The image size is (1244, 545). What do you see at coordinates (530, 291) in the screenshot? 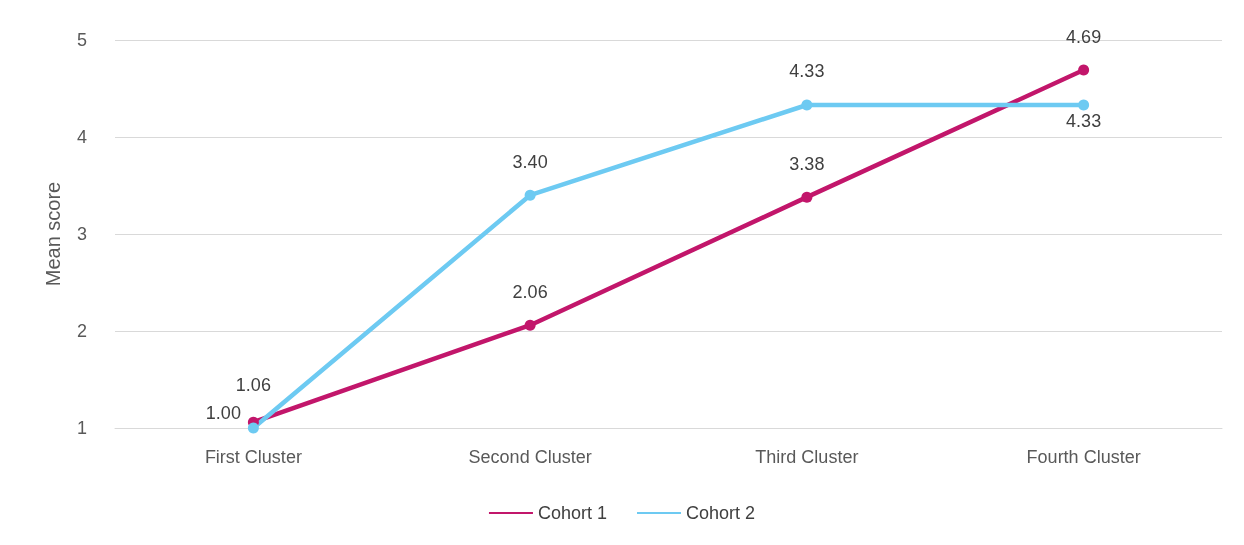
I see `data-label: 2.06` at bounding box center [530, 291].